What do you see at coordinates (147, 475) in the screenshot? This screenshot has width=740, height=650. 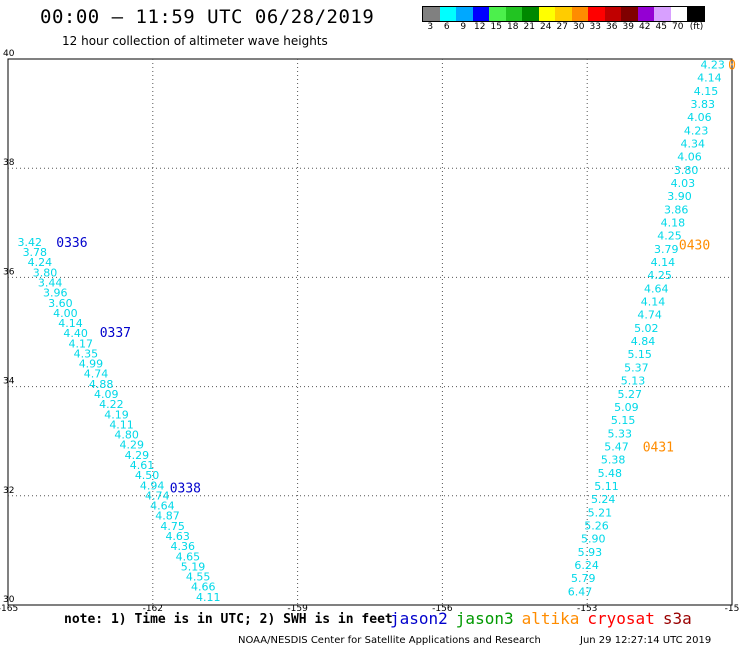 I see `wave-height-point: 4.50` at bounding box center [147, 475].